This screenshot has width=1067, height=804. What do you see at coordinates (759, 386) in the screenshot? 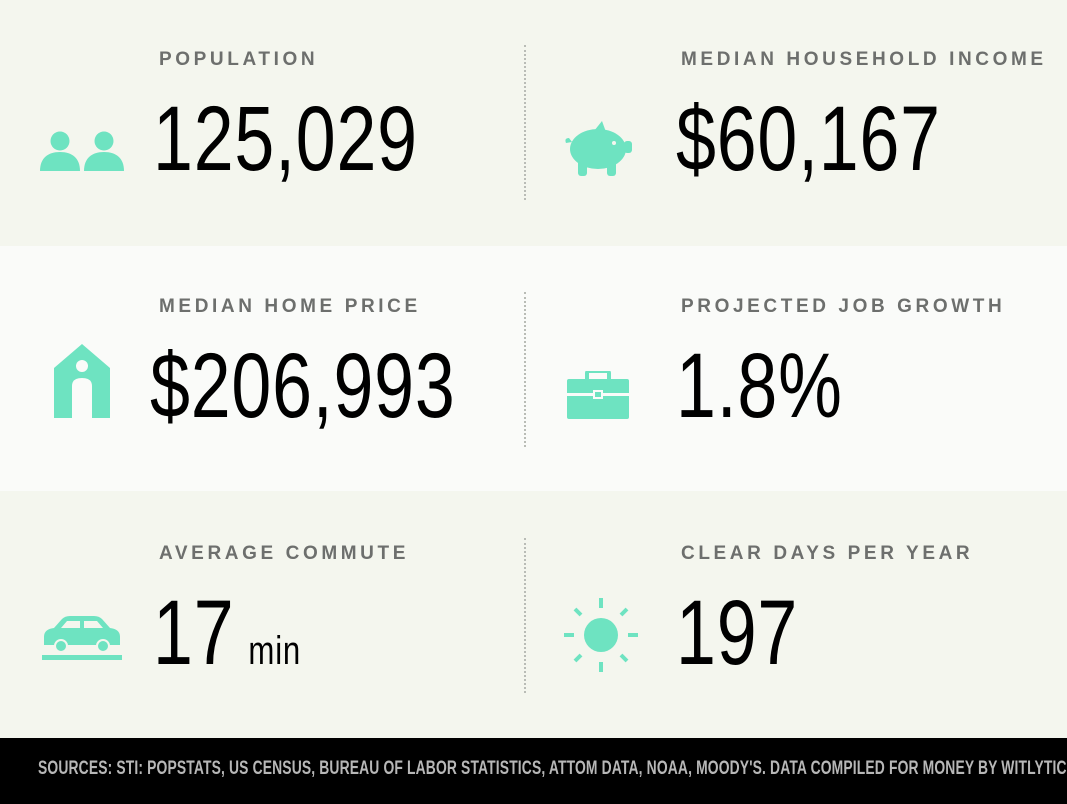
I see `job-growth-value: 1.8%` at bounding box center [759, 386].